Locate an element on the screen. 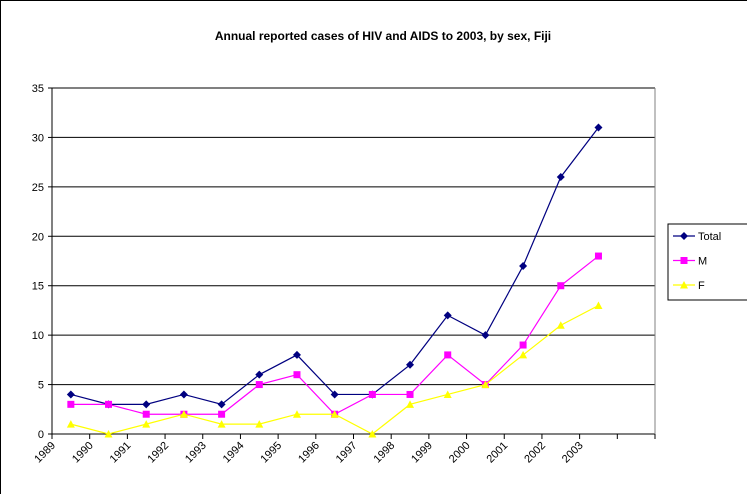  y-tick-label: 10 is located at coordinates (38, 336).